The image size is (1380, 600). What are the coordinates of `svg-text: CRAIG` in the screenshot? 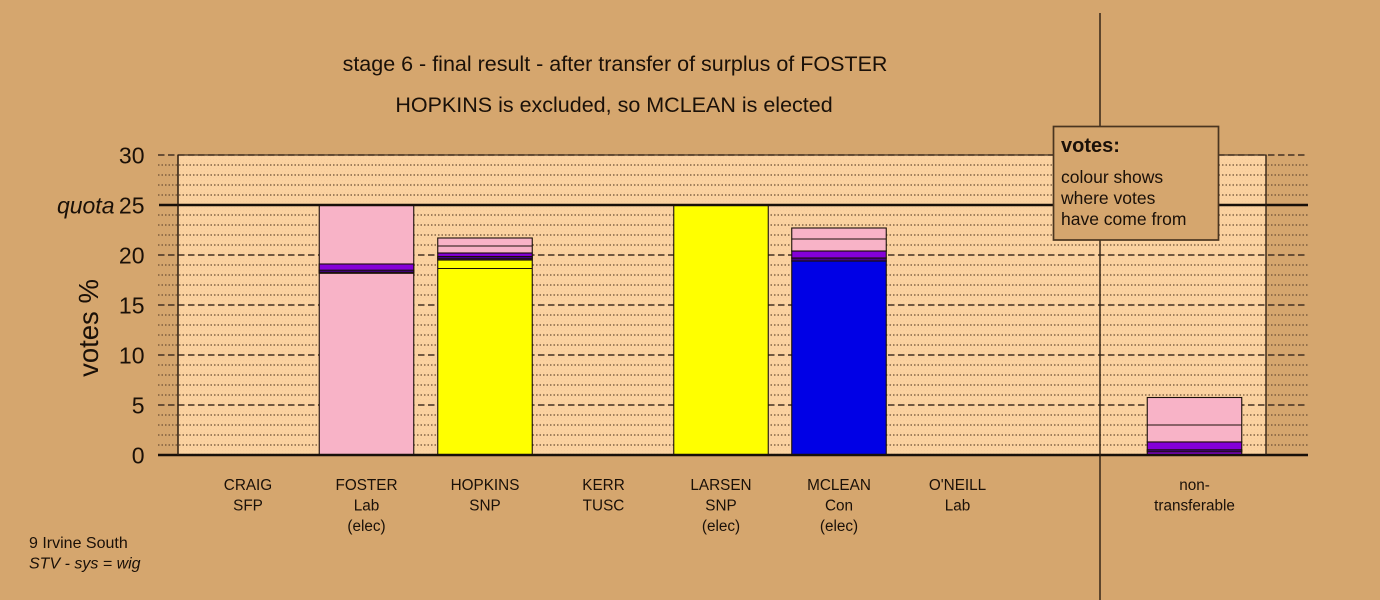 It's located at (248, 485).